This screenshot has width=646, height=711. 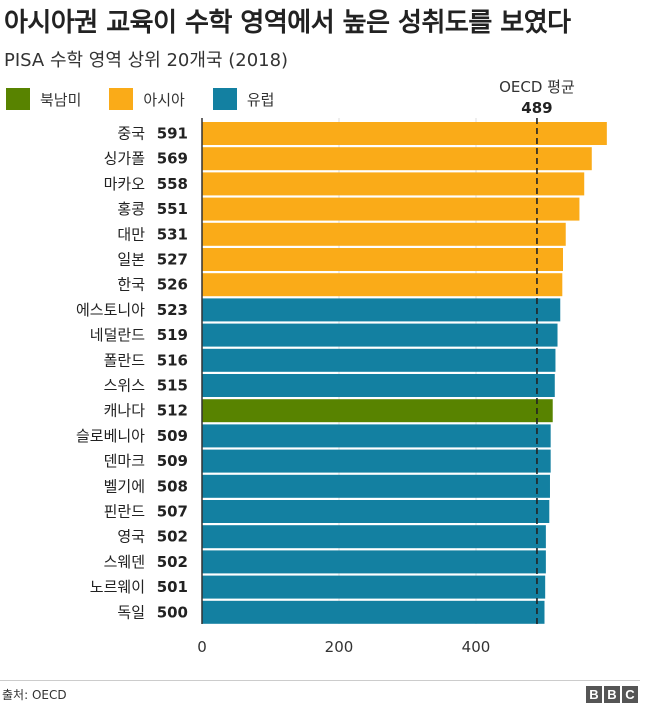 What do you see at coordinates (131, 134) in the screenshot?
I see `category-label: 중국` at bounding box center [131, 134].